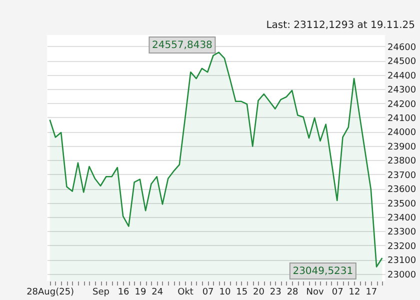  I want to click on x-tick-label: 19, so click(140, 293).